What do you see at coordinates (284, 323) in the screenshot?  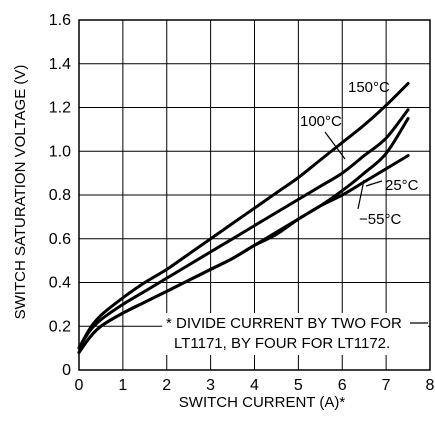 I see `footnote-line-1: * DIVIDE CURRENT BY TWO FOR` at bounding box center [284, 323].